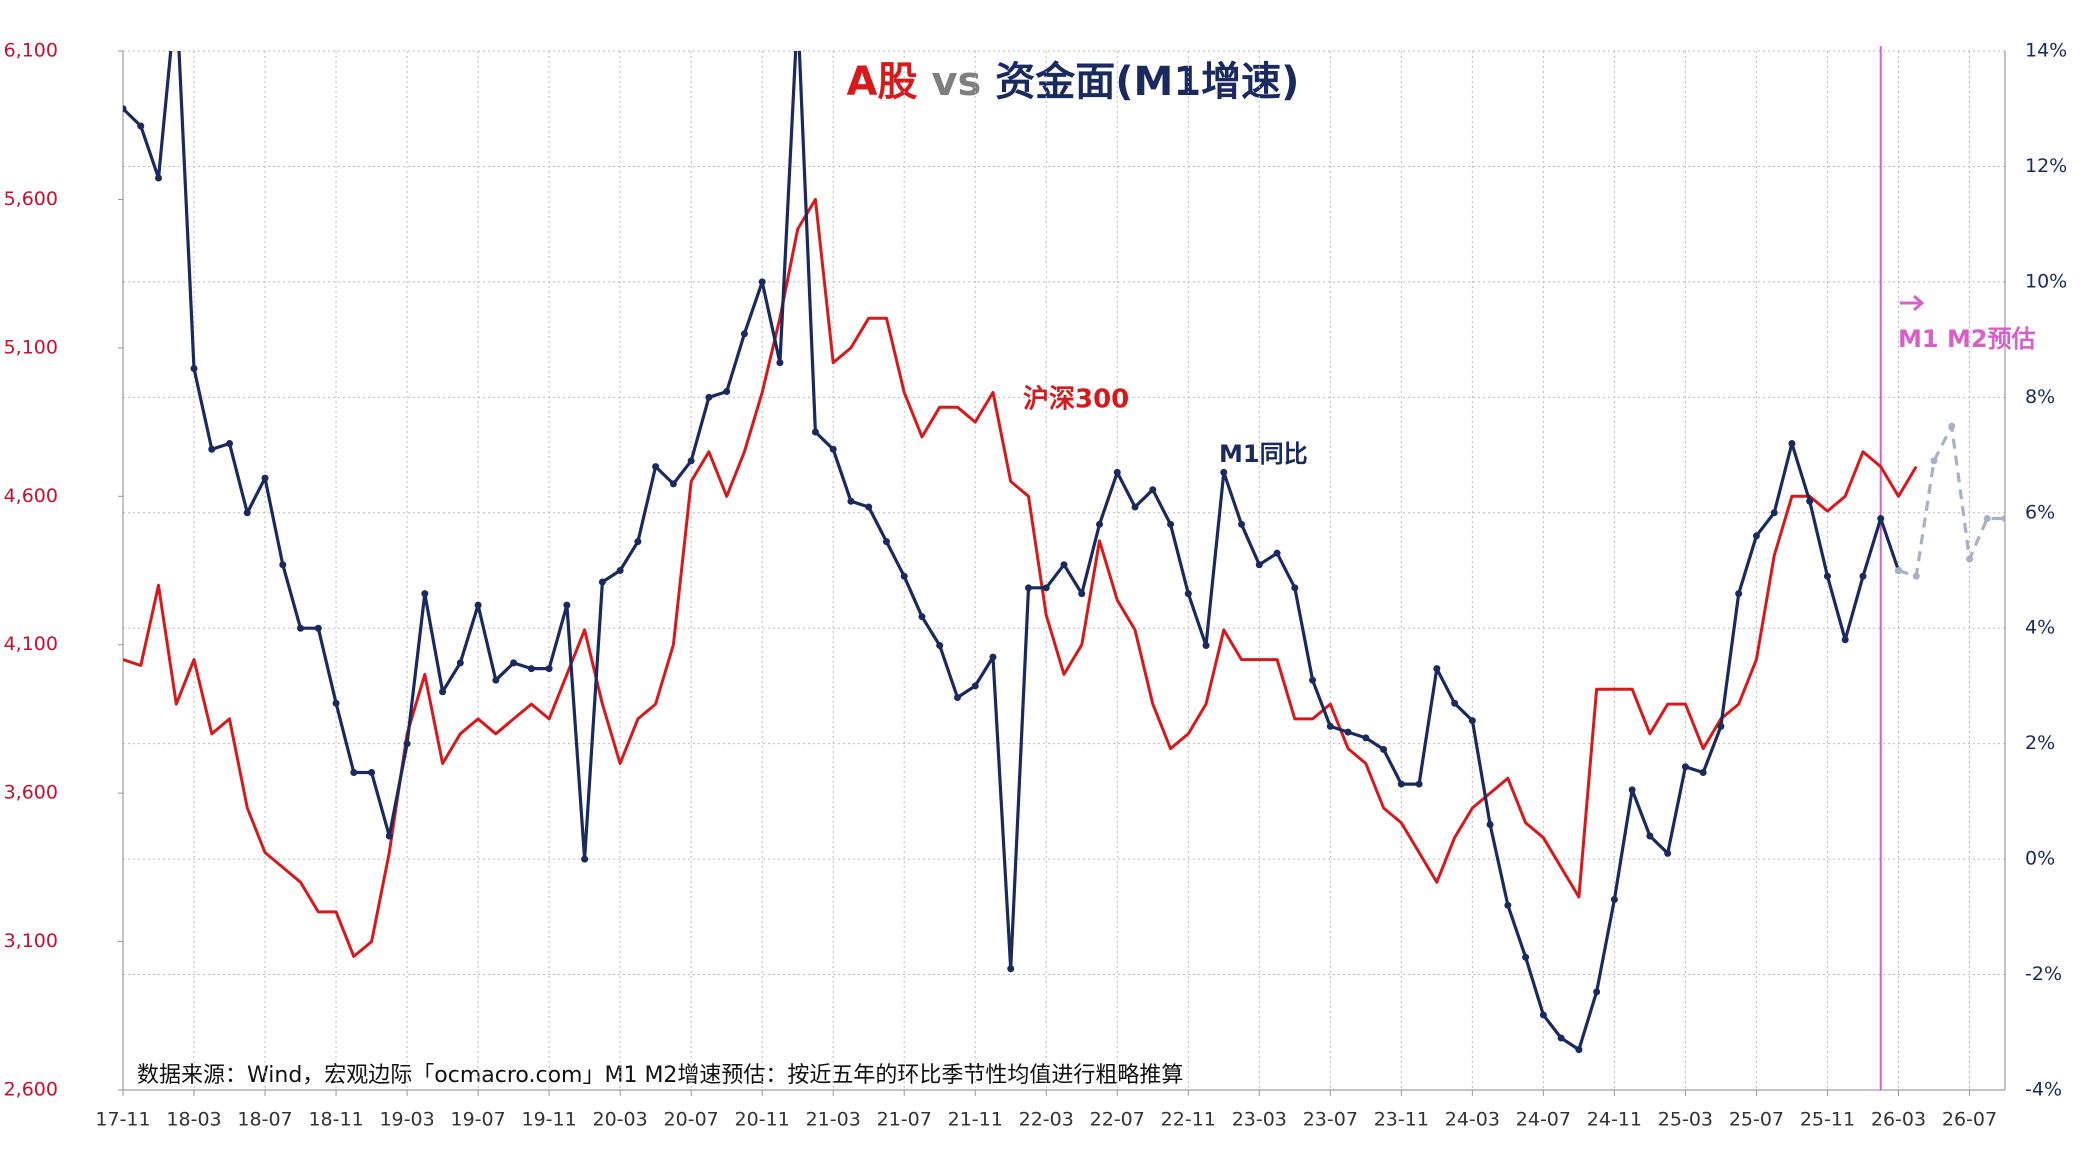 This screenshot has width=2094, height=1154. What do you see at coordinates (2040, 743) in the screenshot?
I see `y2-tick-label: 2%` at bounding box center [2040, 743].